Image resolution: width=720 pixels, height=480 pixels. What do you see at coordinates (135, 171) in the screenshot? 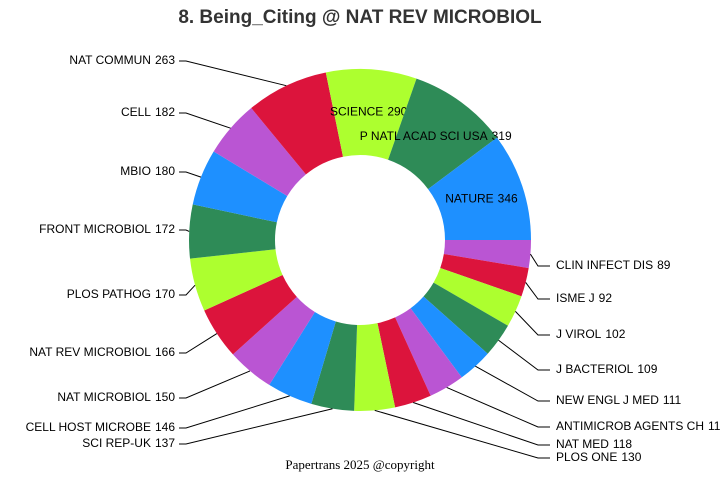
I see `slice-name: MBIO` at bounding box center [135, 171].